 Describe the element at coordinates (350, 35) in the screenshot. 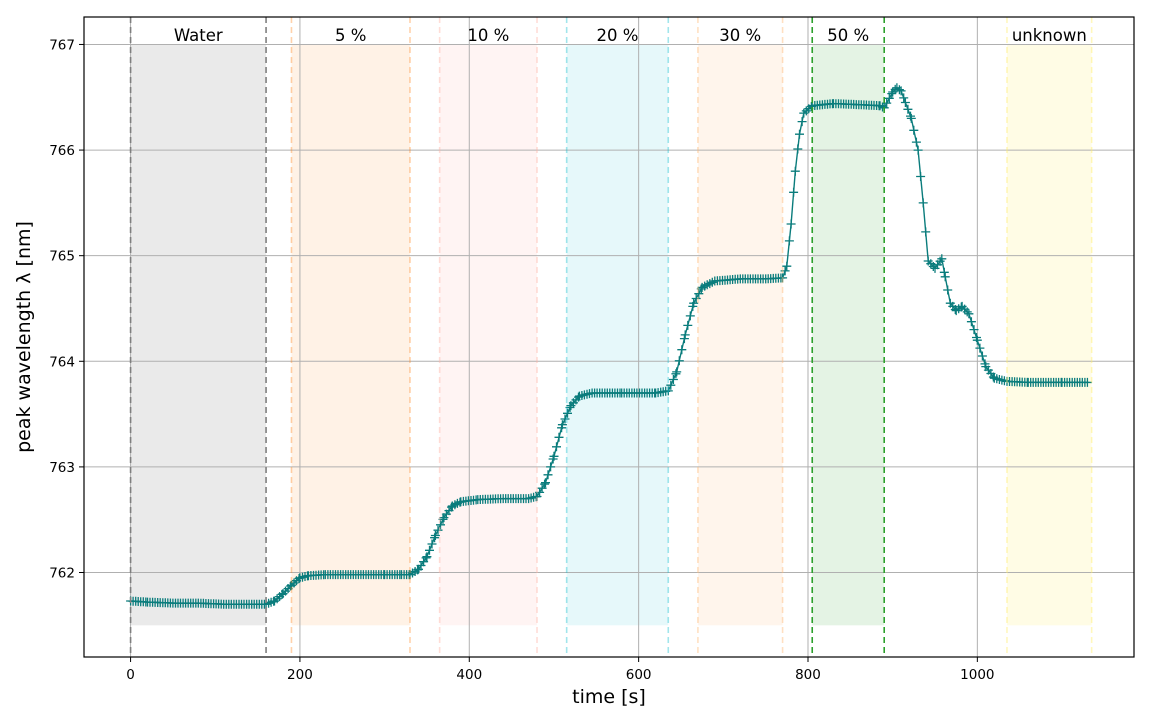

I see `band-label-5: 5 %` at that location.